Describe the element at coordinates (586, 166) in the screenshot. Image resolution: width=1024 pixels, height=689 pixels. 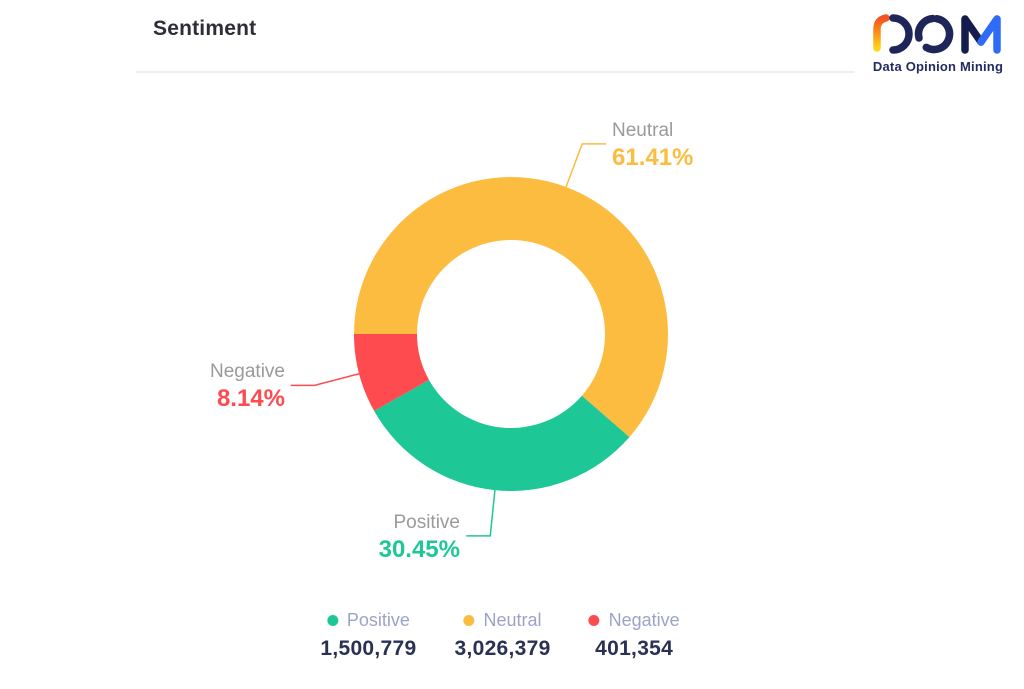
I see `label-line-neutral` at that location.